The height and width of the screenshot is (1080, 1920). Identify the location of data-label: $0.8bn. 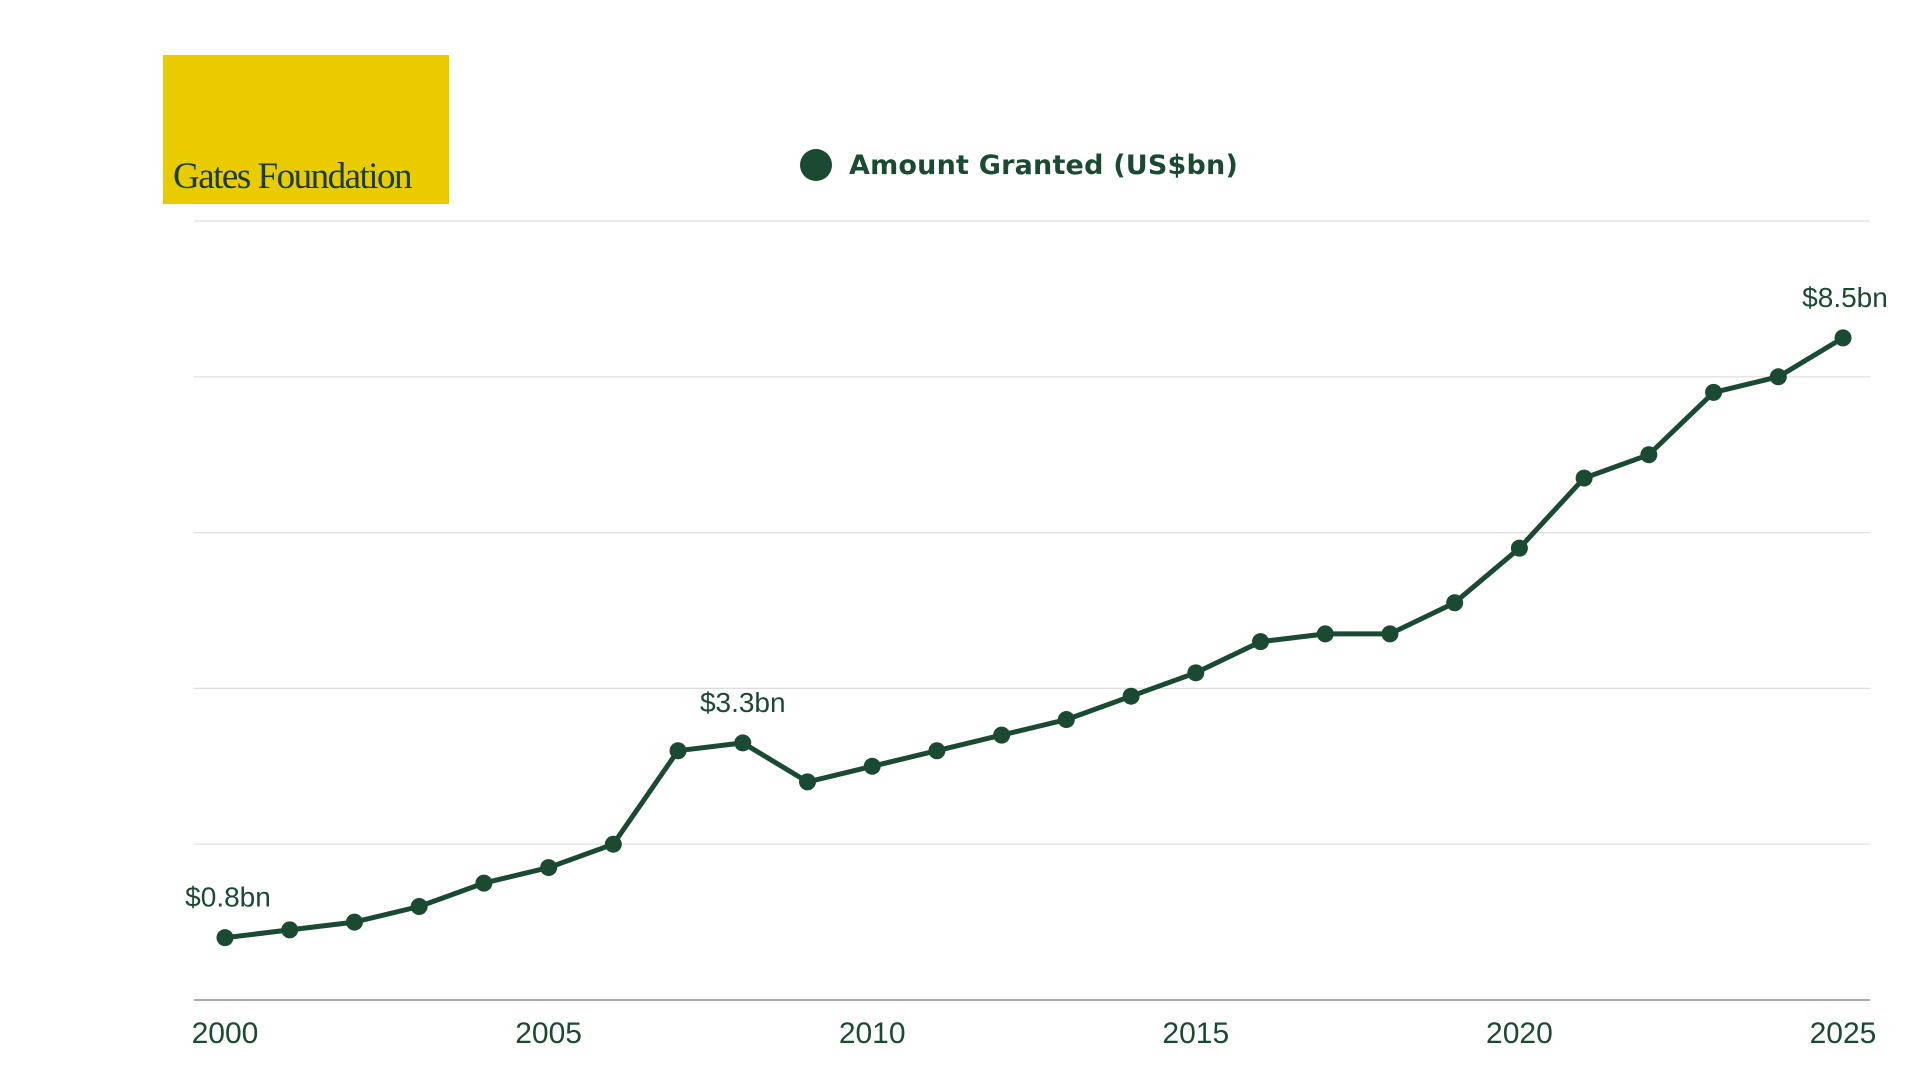
(228, 897).